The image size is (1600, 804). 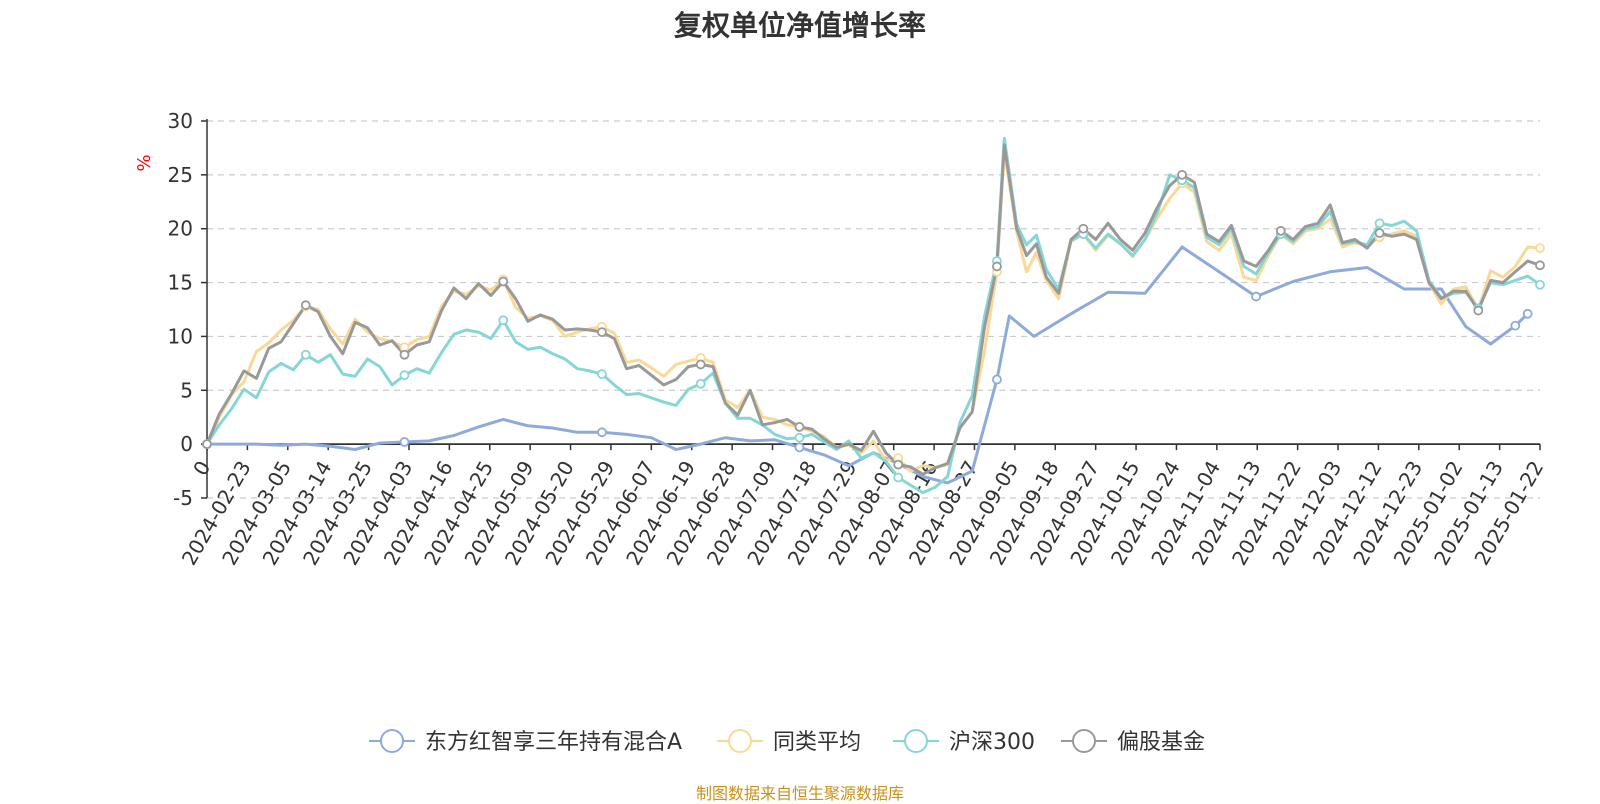 What do you see at coordinates (144, 162) in the screenshot?
I see `y-axis-unit-label: %` at bounding box center [144, 162].